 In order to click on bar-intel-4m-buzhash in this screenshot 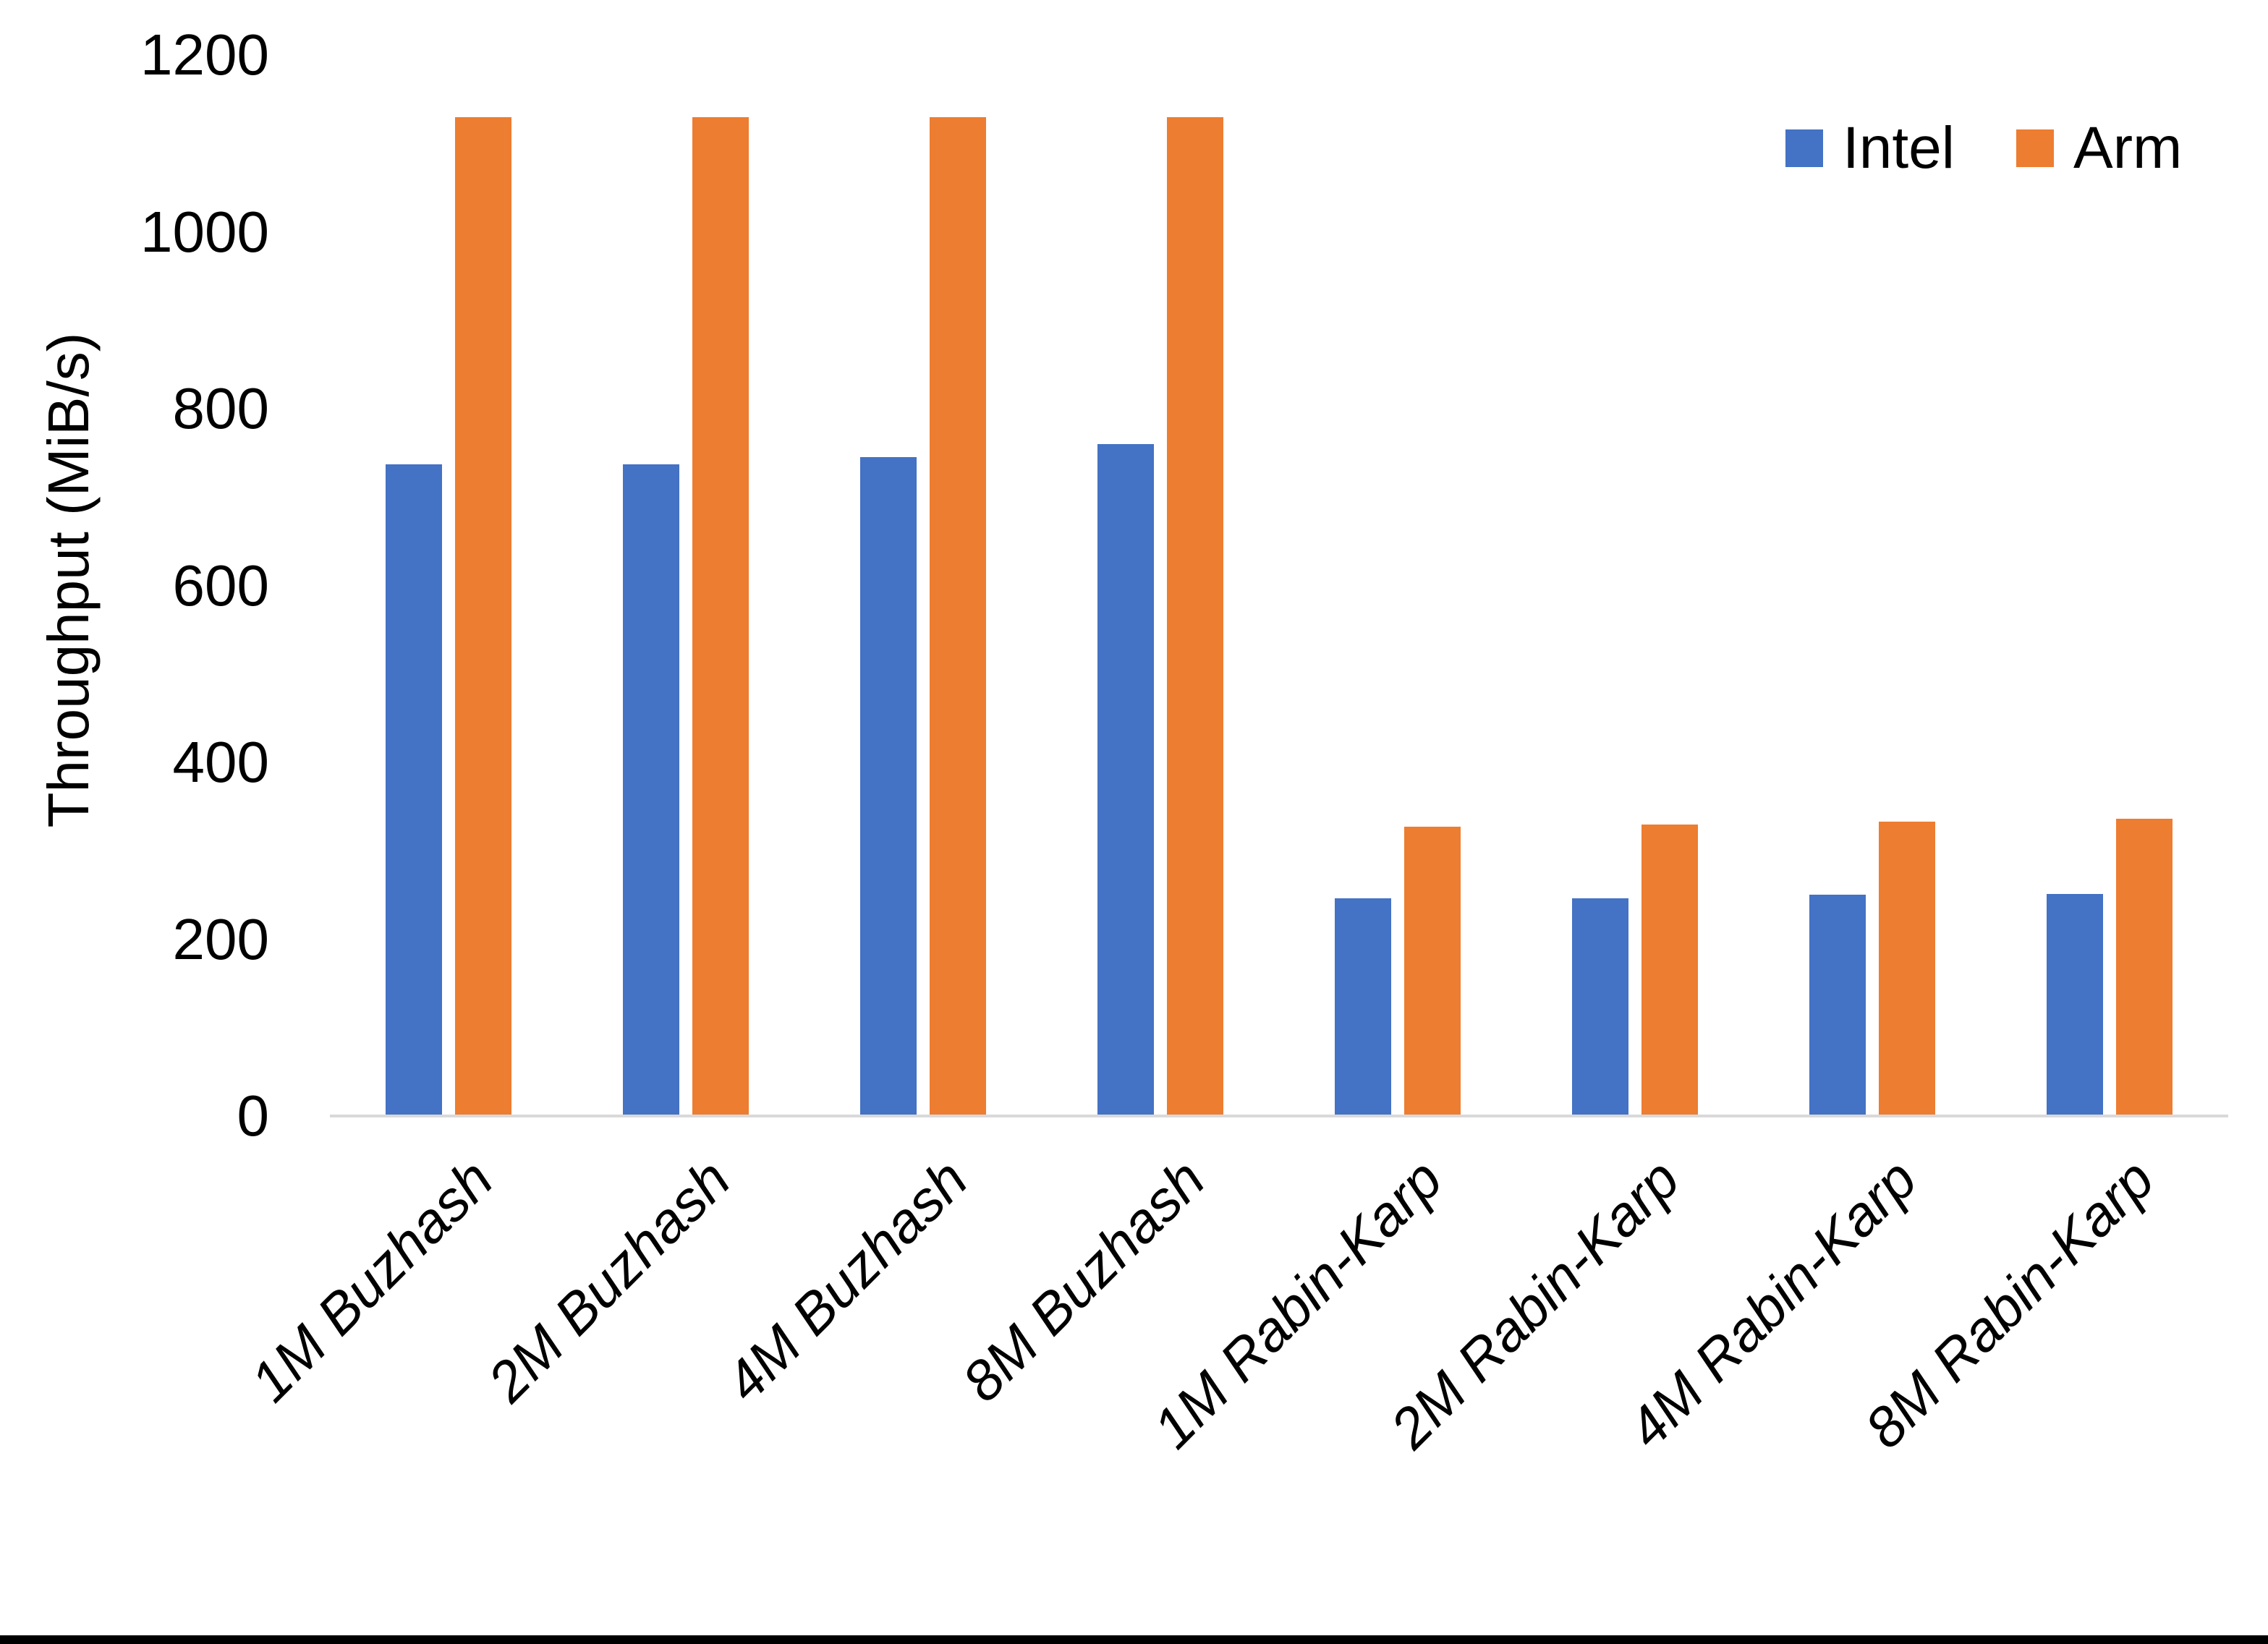, I will do `click(888, 786)`.